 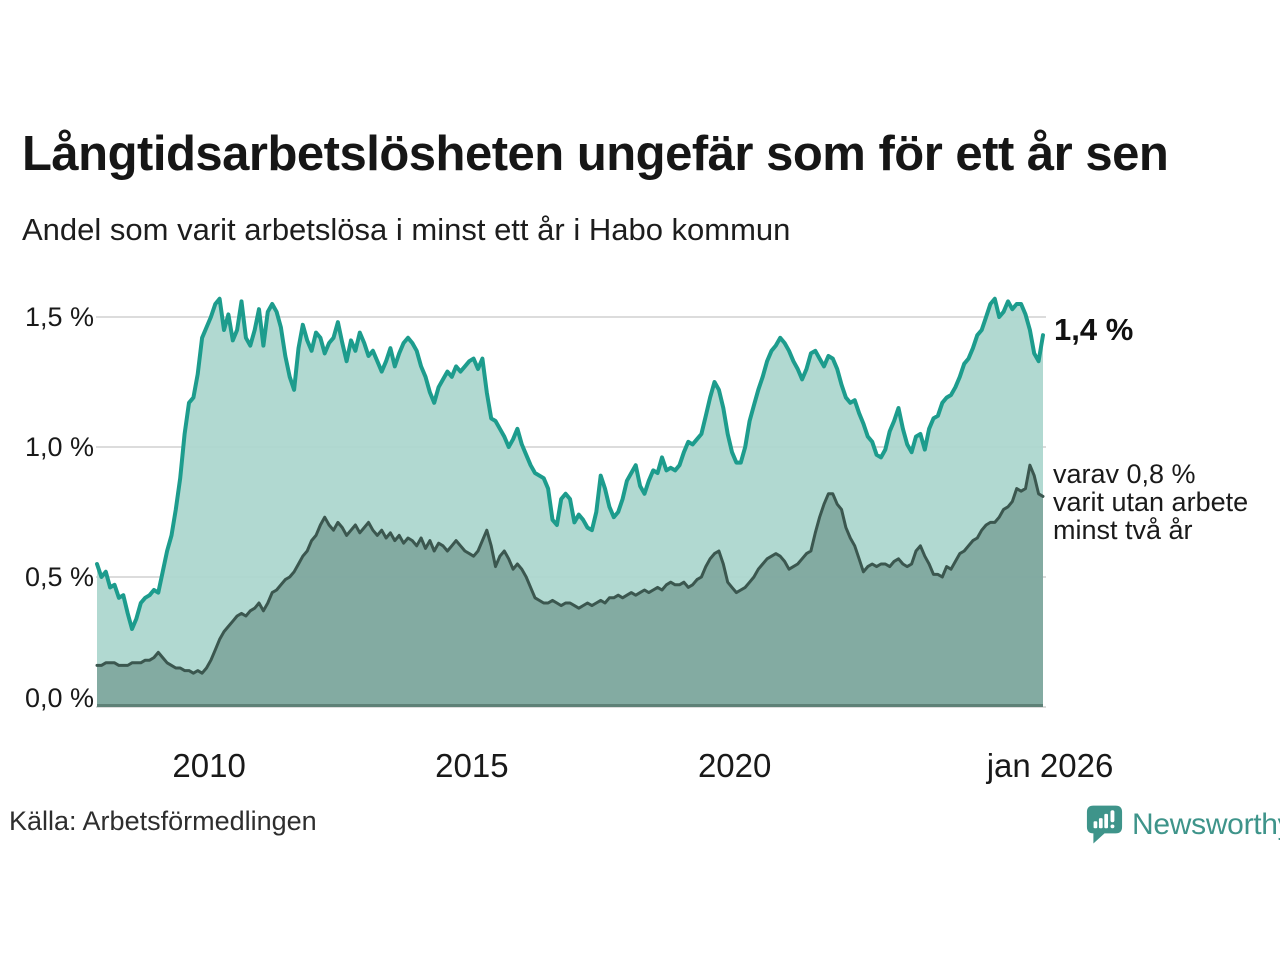 I want to click on annotation-line-2: varit utan arbete, so click(x=1151, y=502).